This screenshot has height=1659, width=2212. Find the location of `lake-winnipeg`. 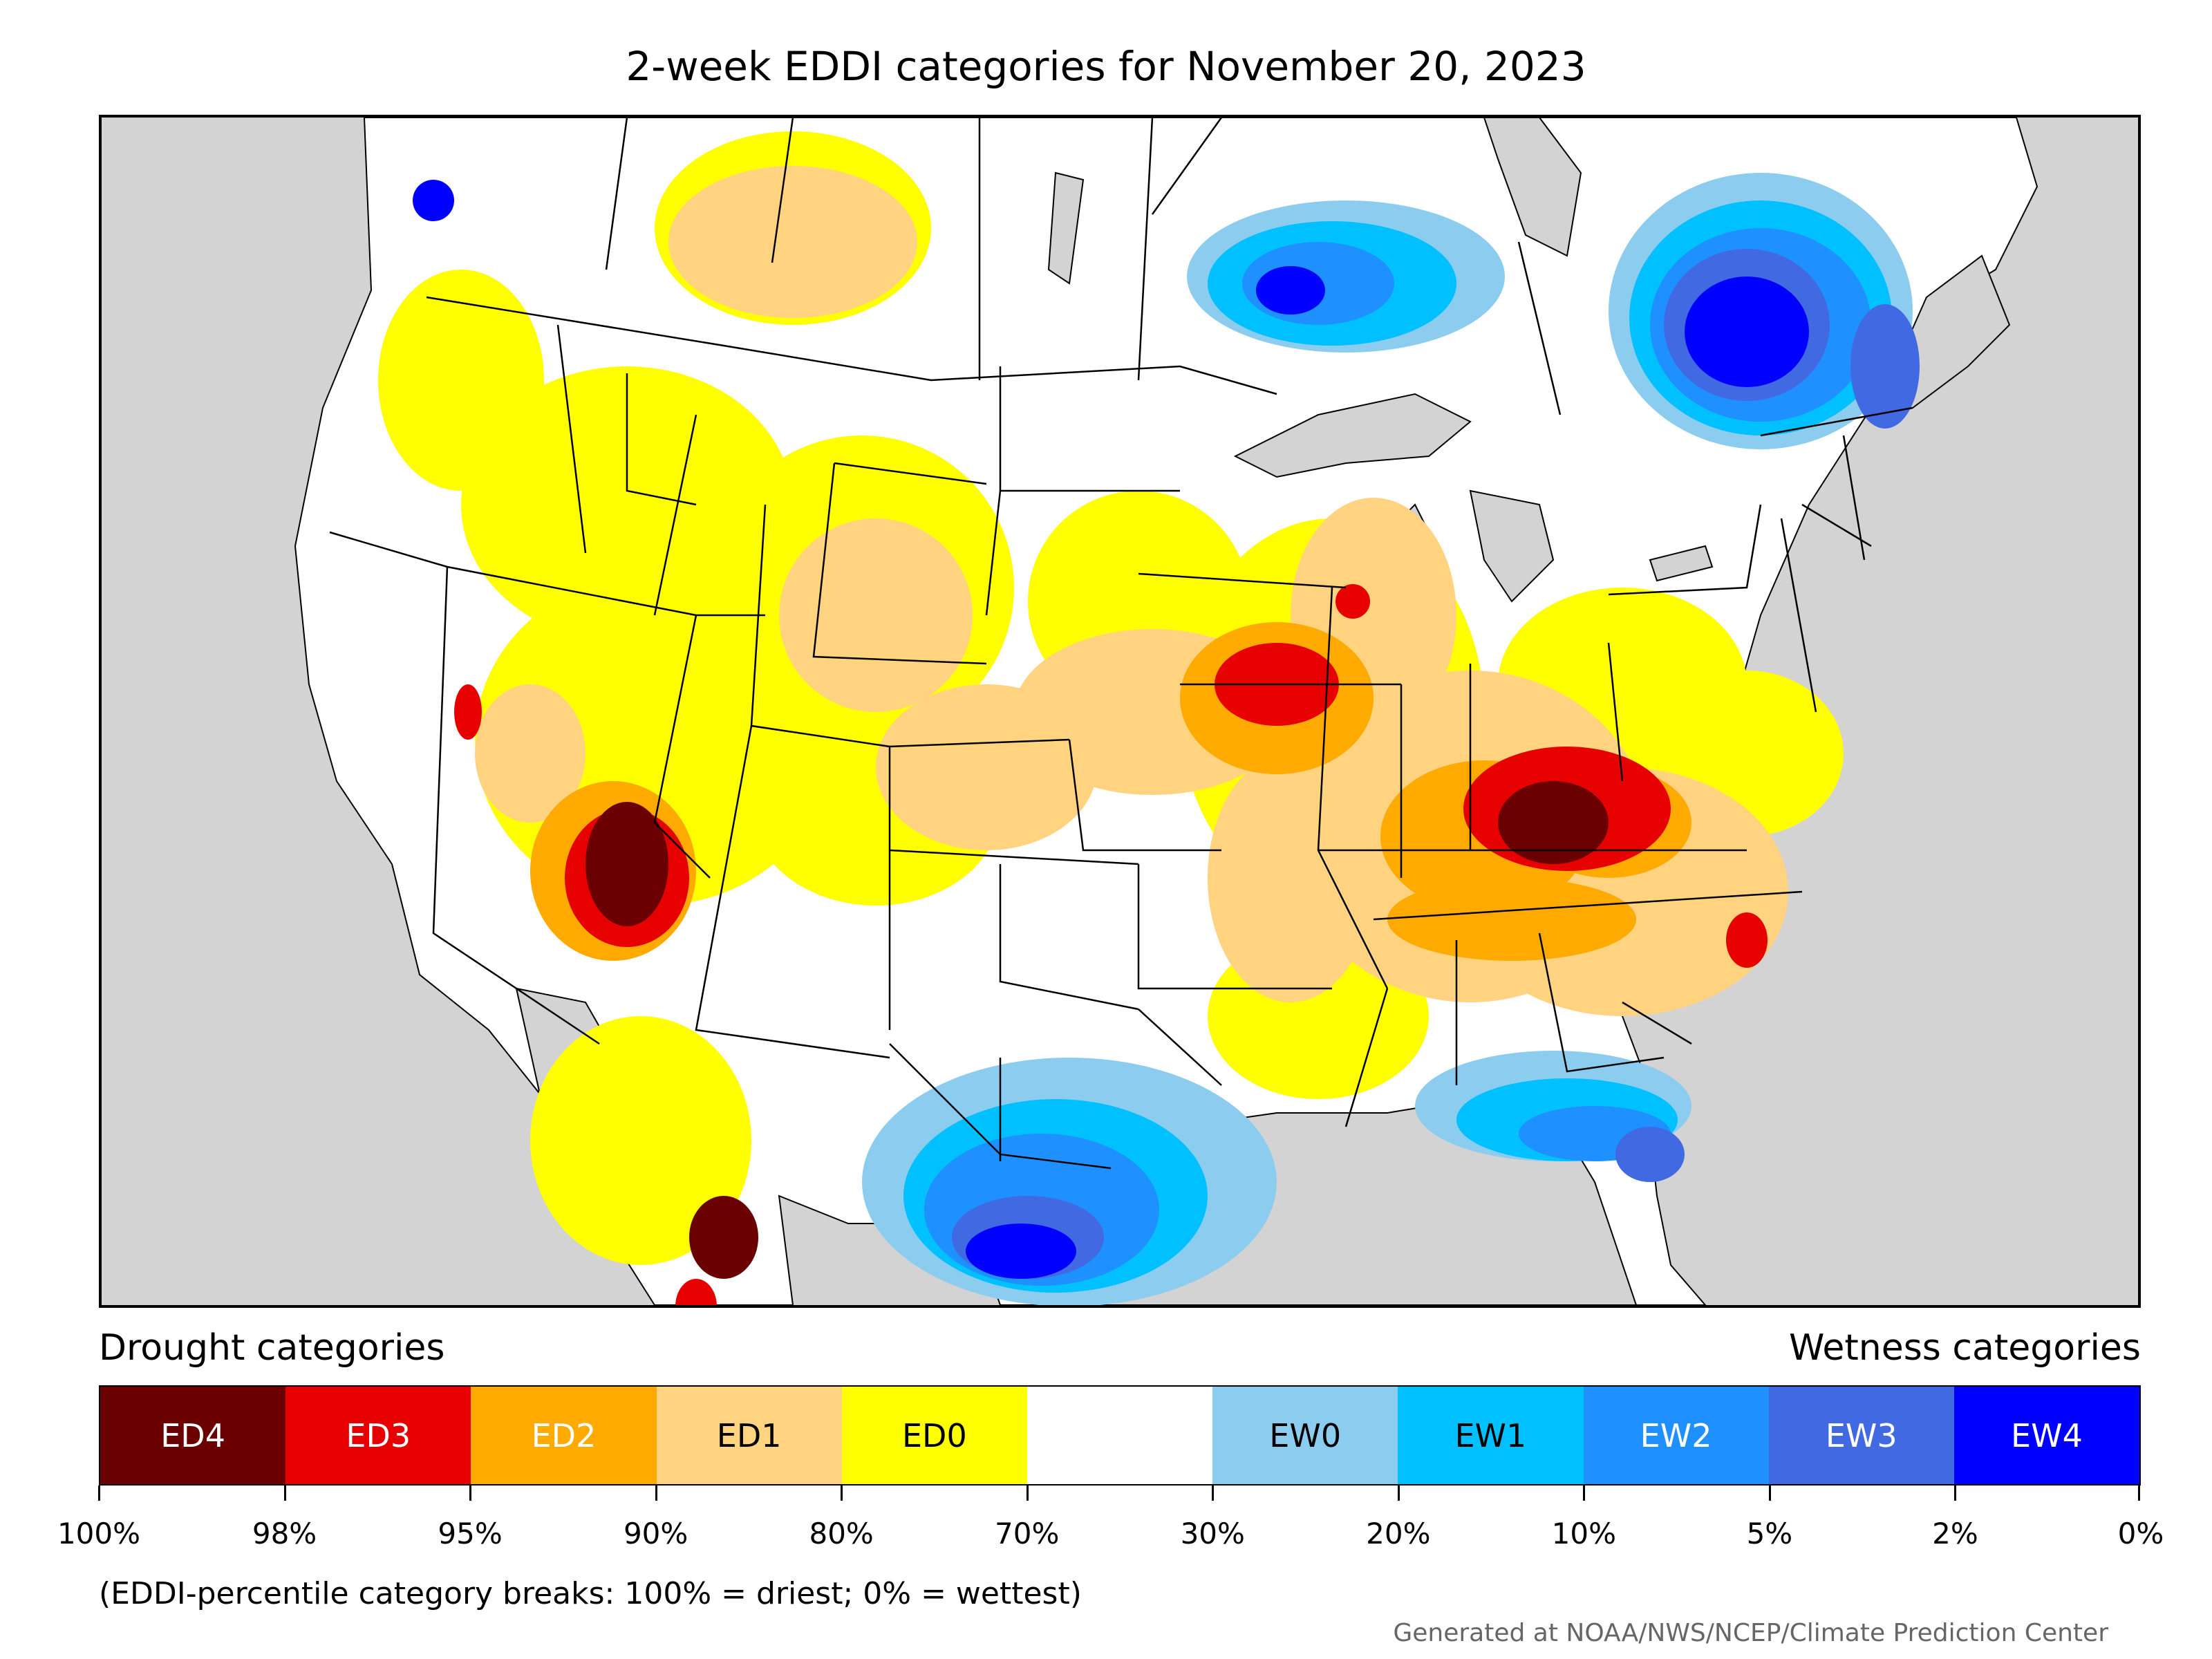

lake-winnipeg is located at coordinates (1066, 228).